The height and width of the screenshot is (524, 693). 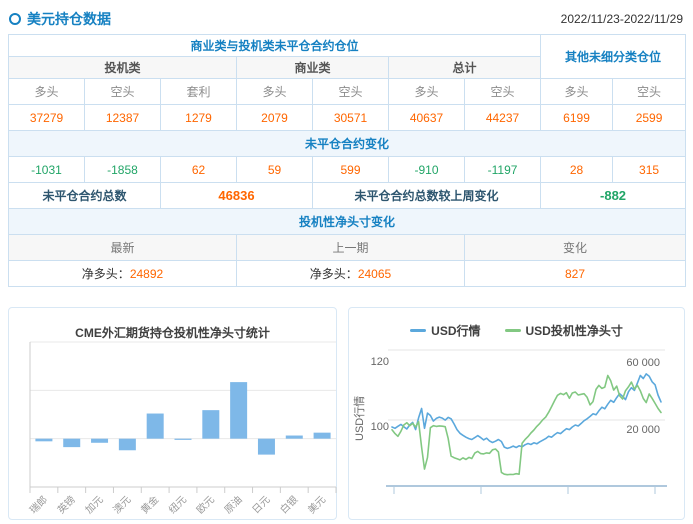 What do you see at coordinates (205, 505) in the screenshot?
I see `x-axis-label: 欧元` at bounding box center [205, 505].